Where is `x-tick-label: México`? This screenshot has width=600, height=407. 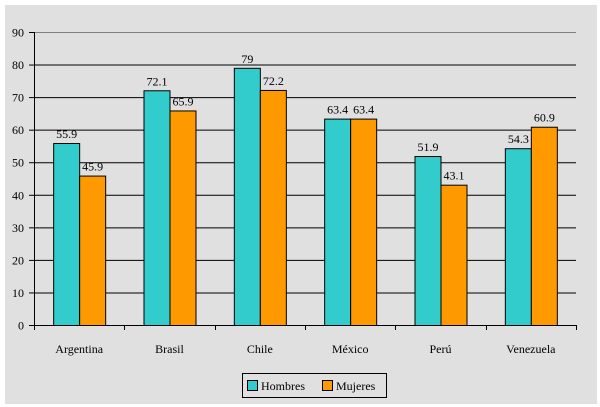
x-tick-label: México is located at coordinates (350, 349).